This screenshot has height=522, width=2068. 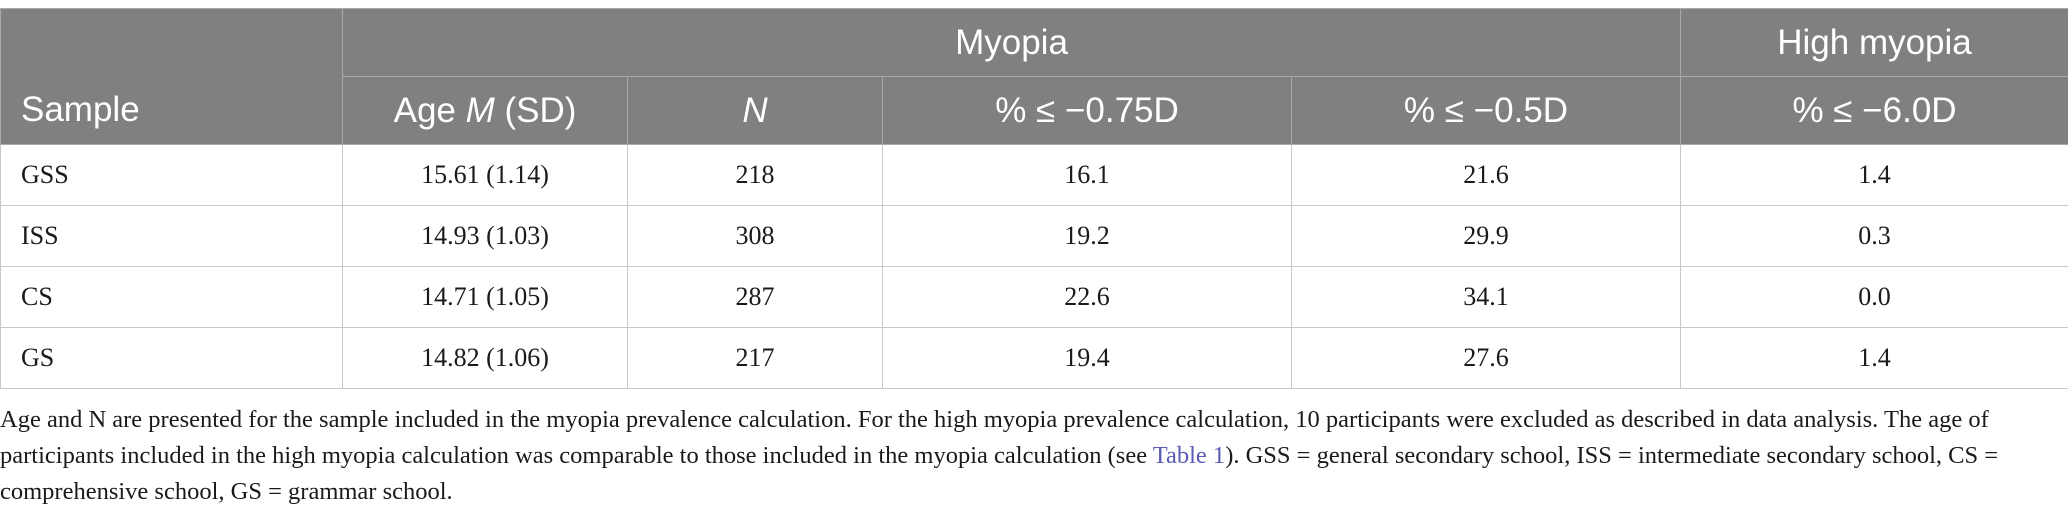 What do you see at coordinates (485, 236) in the screenshot?
I see `cell-age: 14.93 (1.03)` at bounding box center [485, 236].